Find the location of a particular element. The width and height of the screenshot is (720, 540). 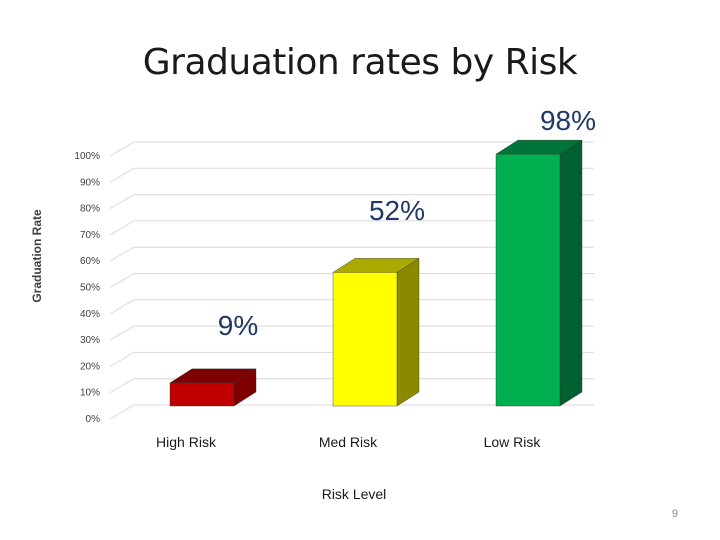

y-axis-ticks: 0% 10% 20% 30% 40% 50% 60% 70% 80% 90% 100% is located at coordinates (87, 288).